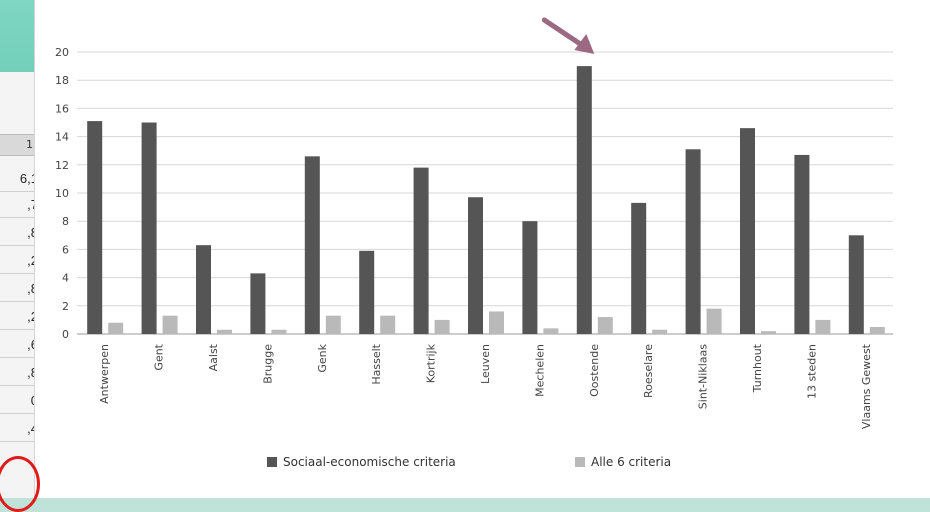 This screenshot has width=930, height=512. Describe the element at coordinates (20, 205) in the screenshot. I see `table-cell: ,7` at that location.